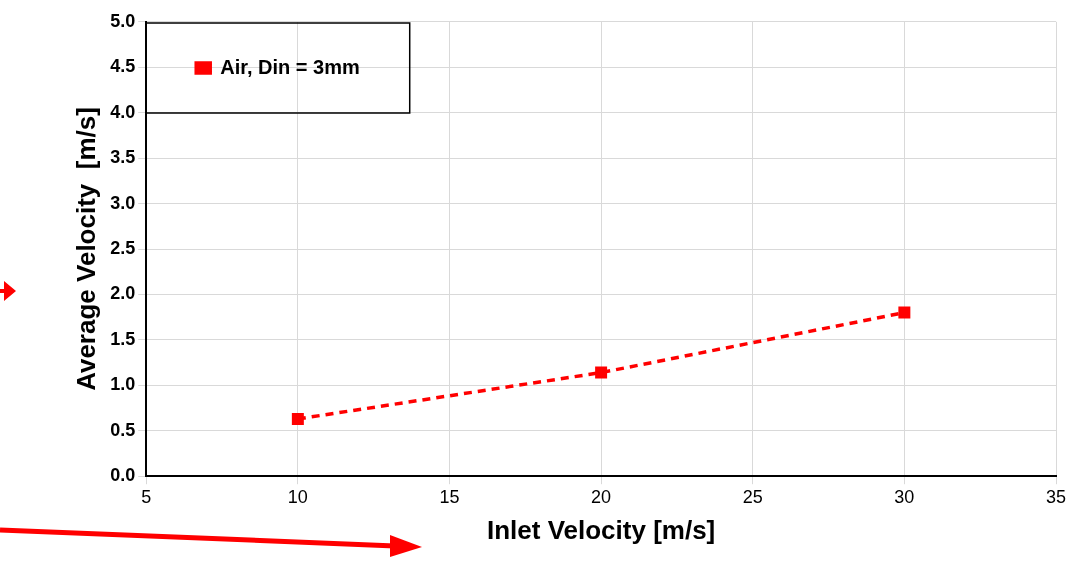  What do you see at coordinates (123, 157) in the screenshot?
I see `y-tick-label: 3.5` at bounding box center [123, 157].